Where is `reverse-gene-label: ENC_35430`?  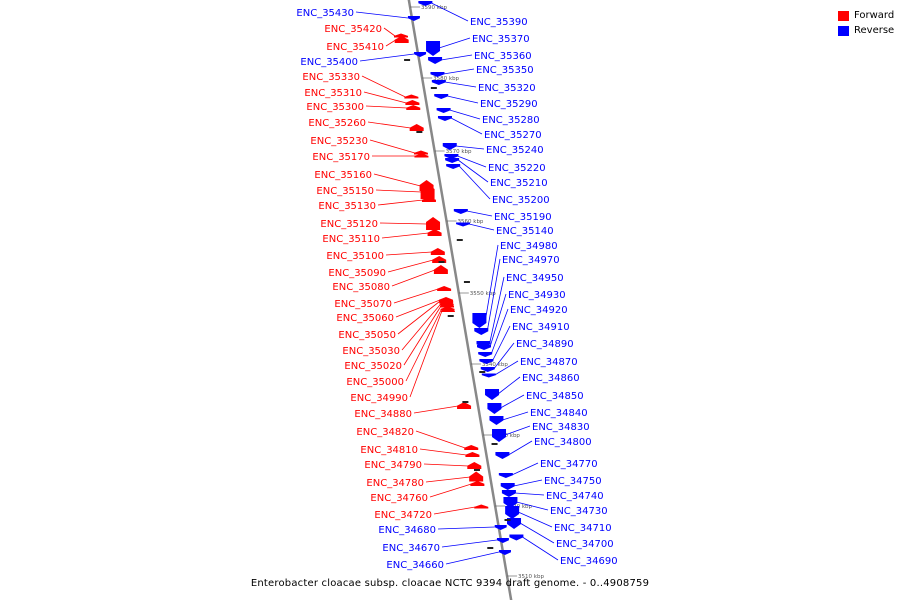
reverse-gene-label: ENC_35430 is located at coordinates (325, 13).